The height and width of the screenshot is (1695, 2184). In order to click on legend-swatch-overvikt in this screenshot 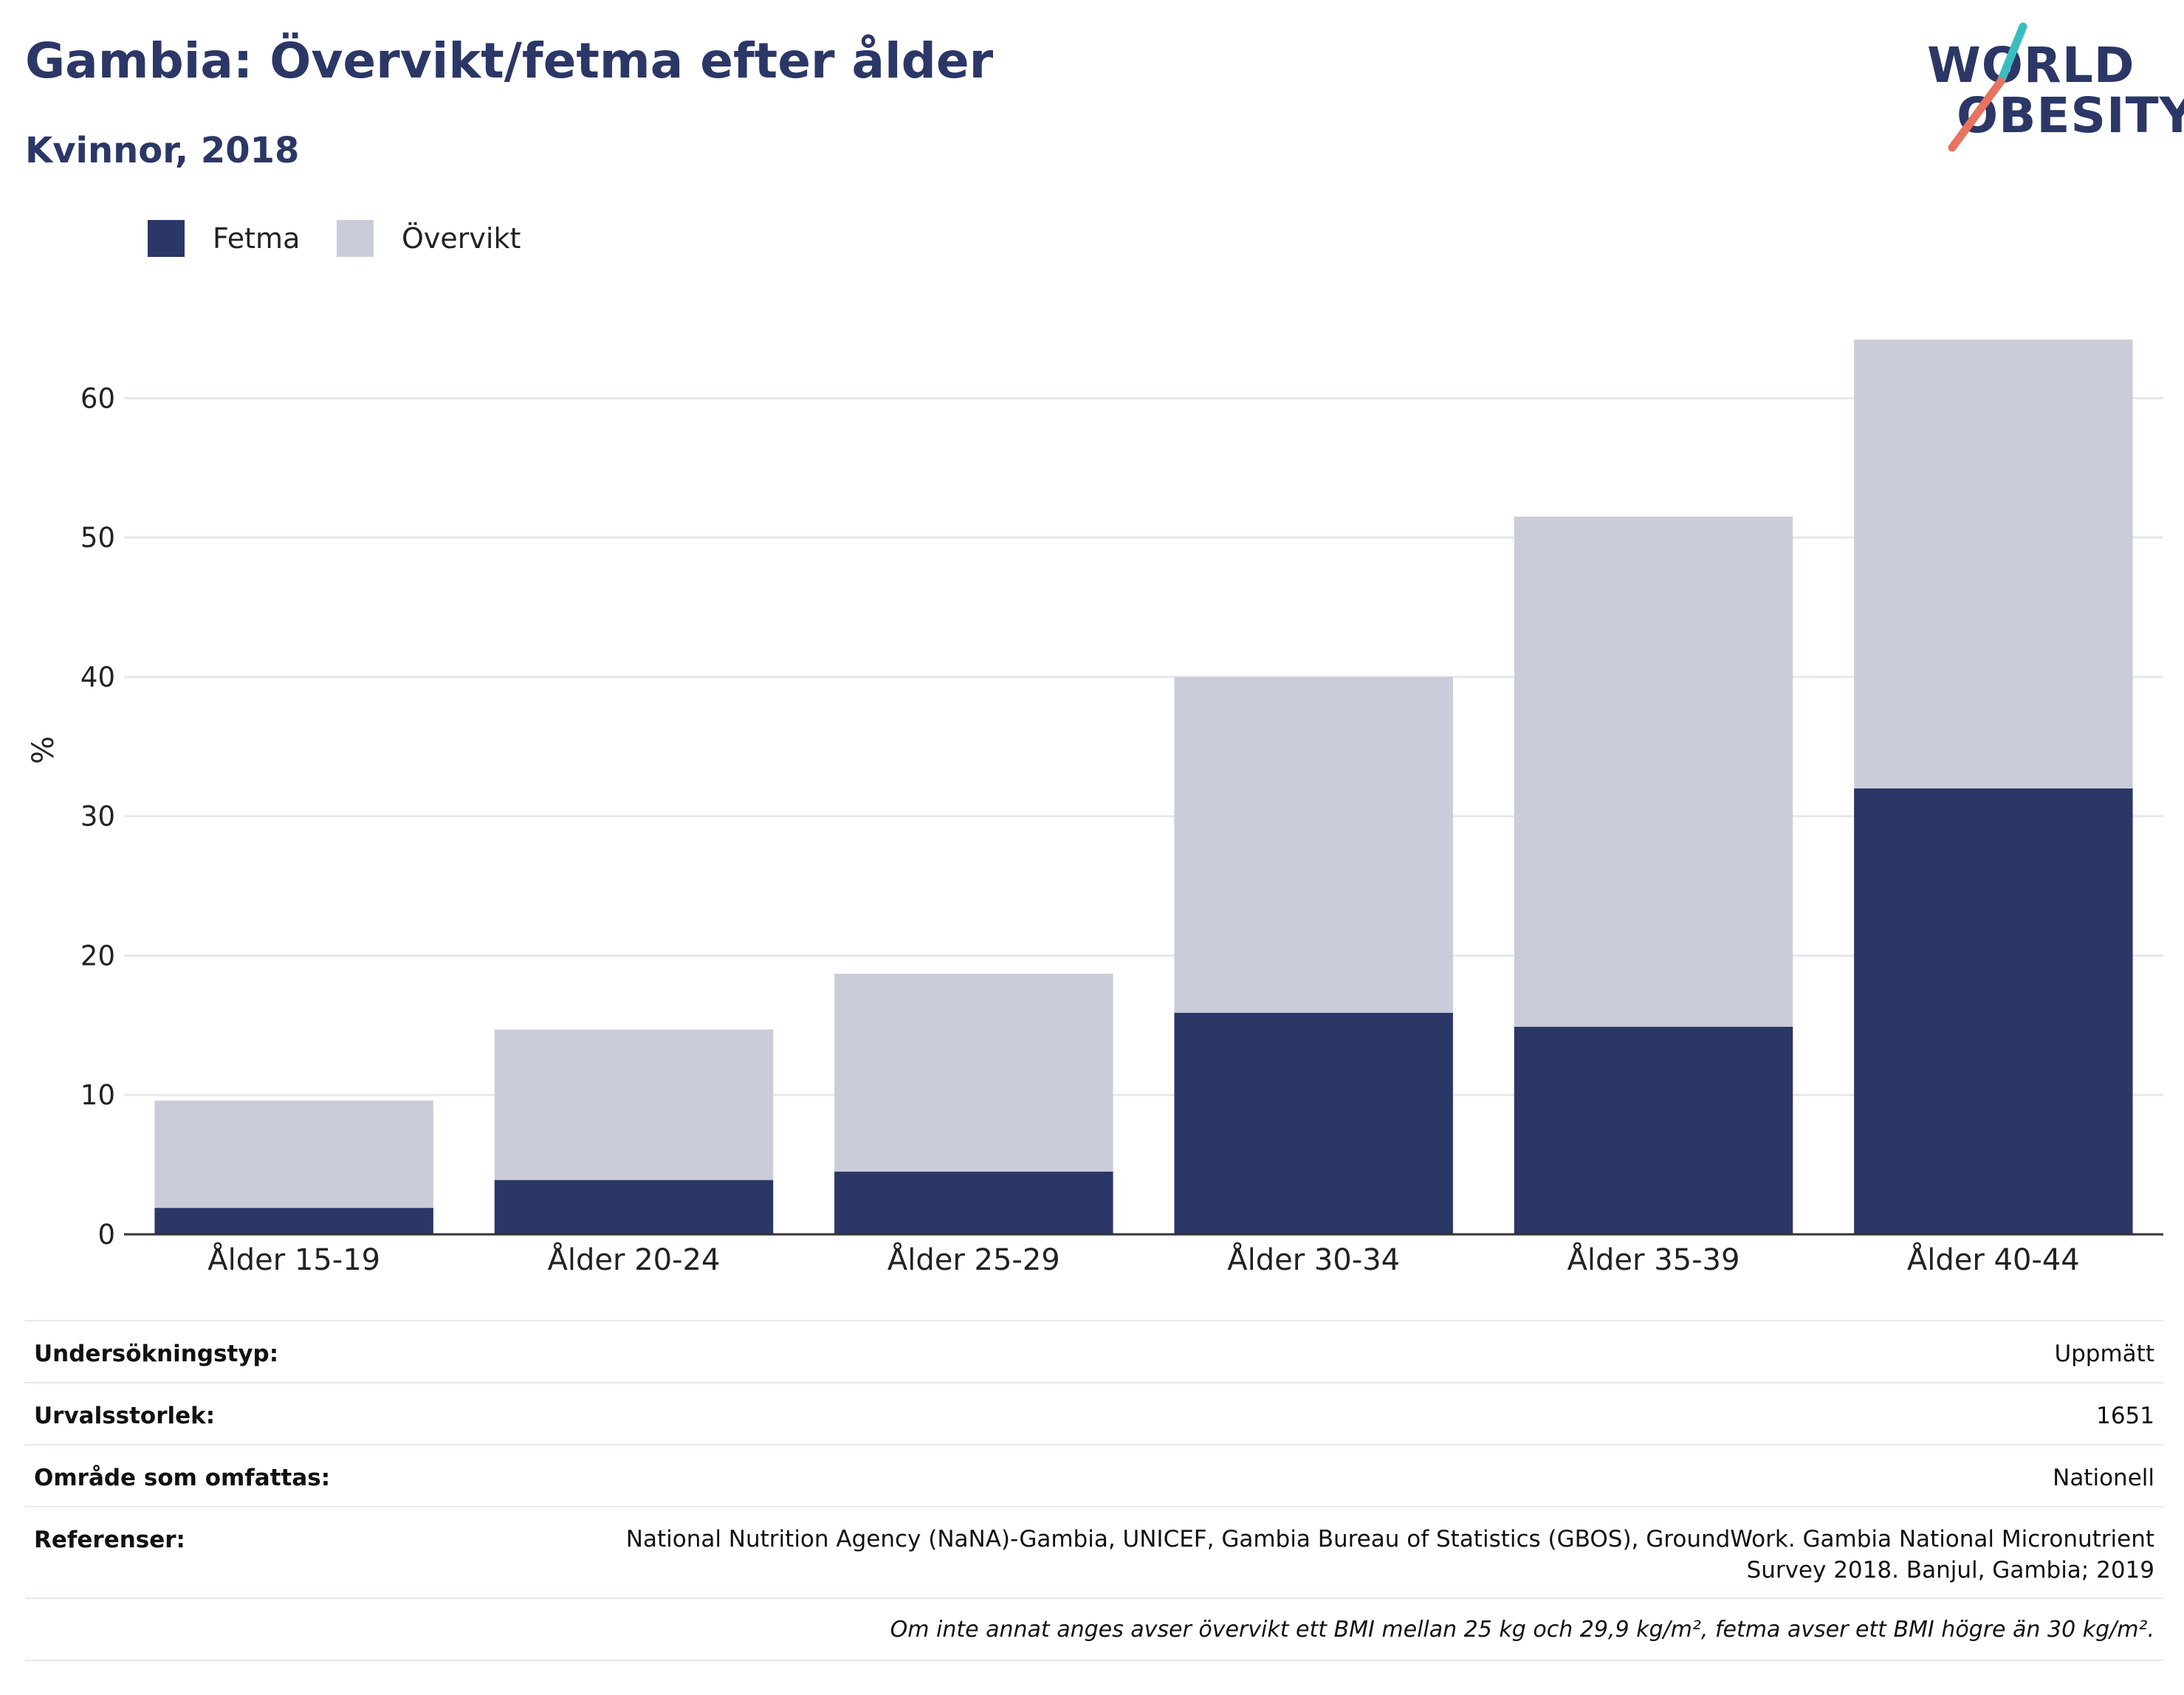, I will do `click(356, 238)`.